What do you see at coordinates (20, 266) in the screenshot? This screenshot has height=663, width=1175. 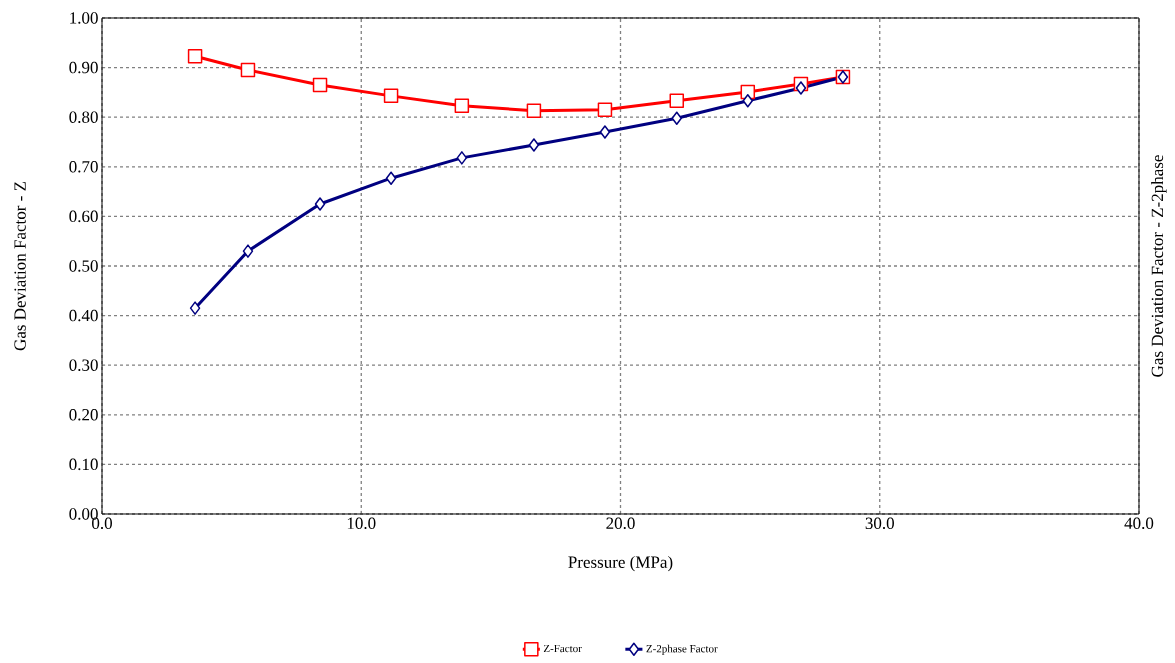 I see `y-axis-title: Gas Deviation Factor - Z` at bounding box center [20, 266].